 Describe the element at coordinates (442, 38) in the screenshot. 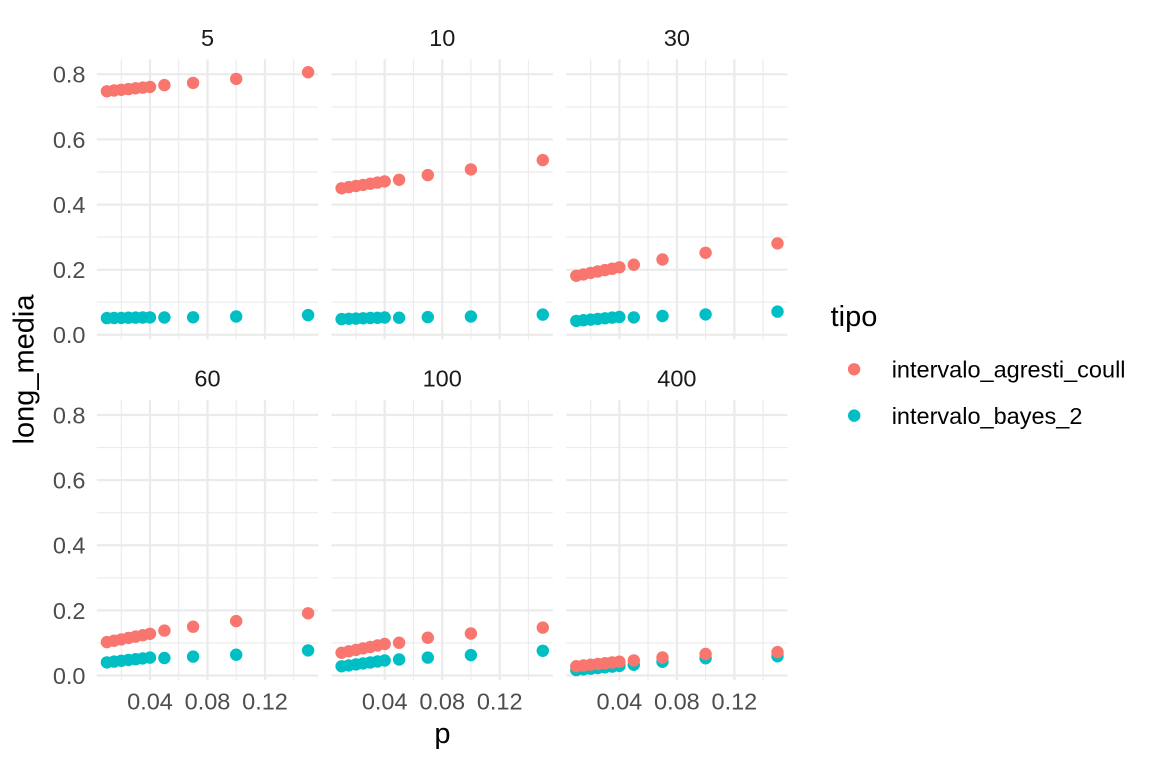

I see `svg-text: 10` at that location.